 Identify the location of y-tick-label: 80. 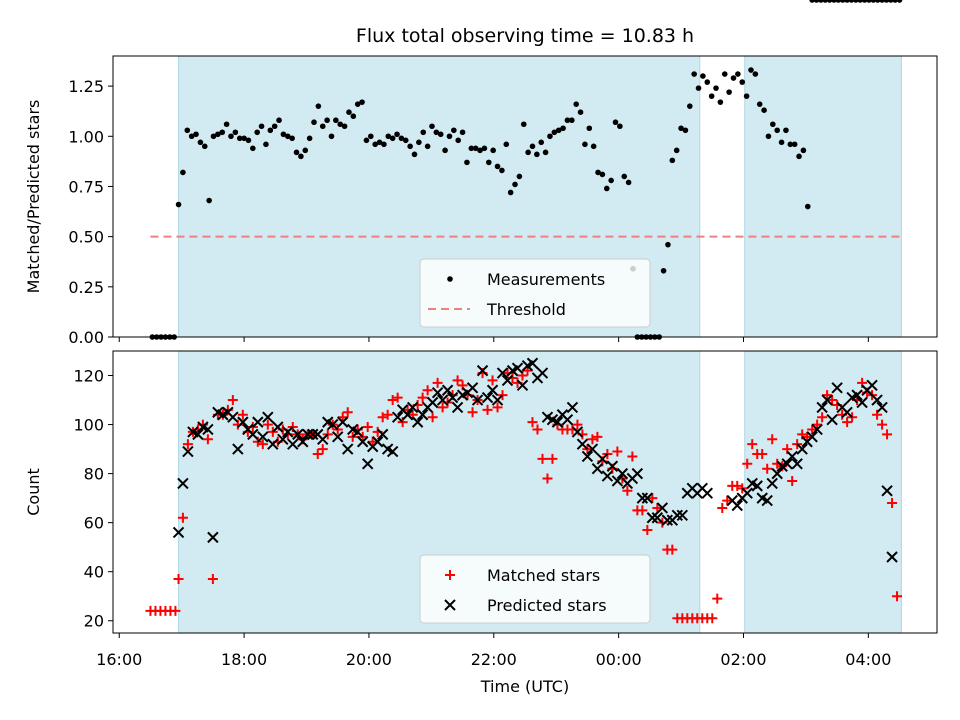
(94, 474).